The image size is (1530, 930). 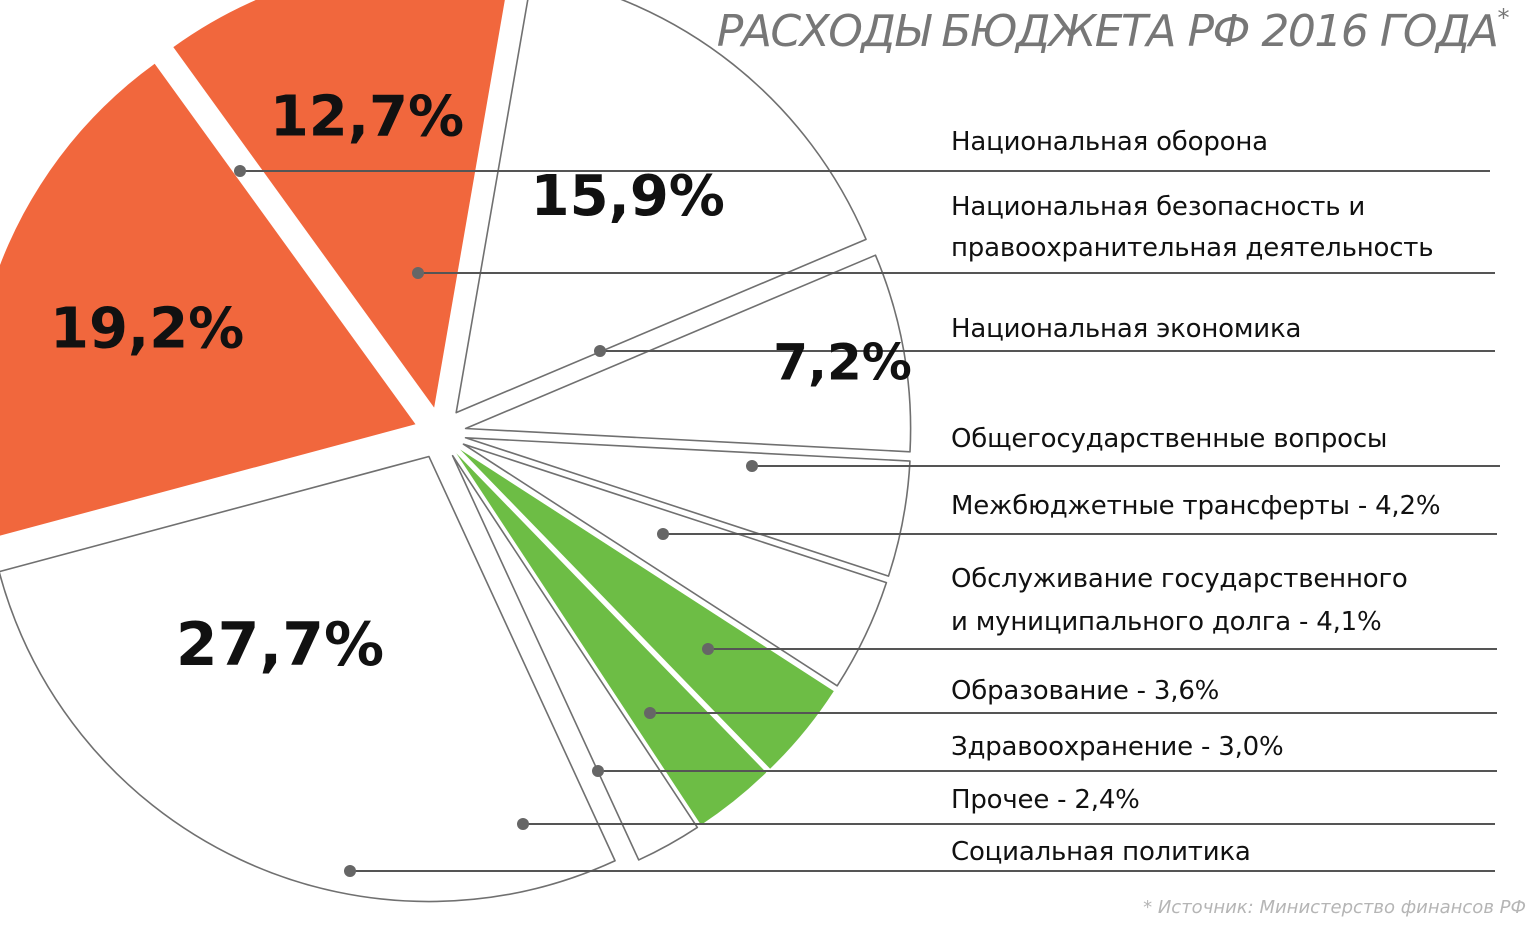 What do you see at coordinates (1101, 852) in the screenshot?
I see `legend-label-social: Социальная политика` at bounding box center [1101, 852].